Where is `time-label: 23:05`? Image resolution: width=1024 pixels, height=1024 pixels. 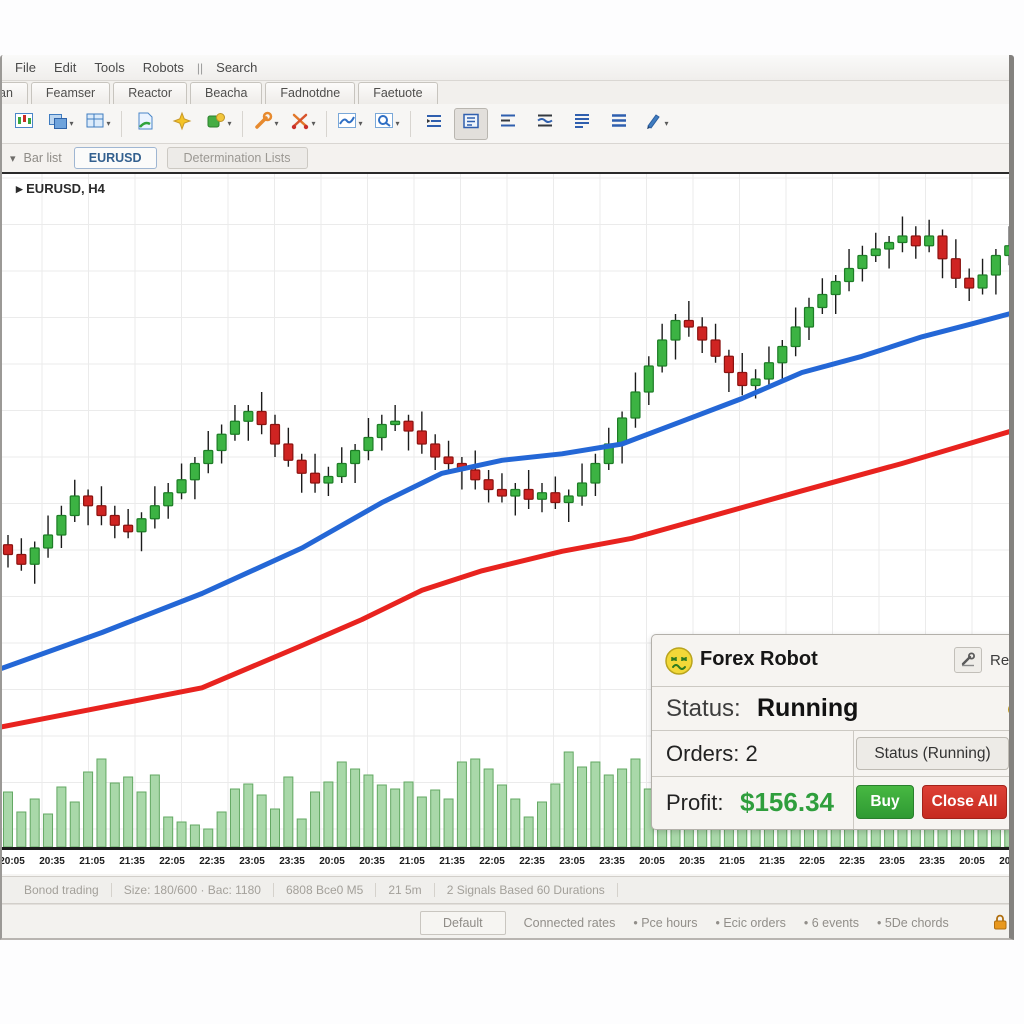
time-label: 23:05 is located at coordinates (252, 861).